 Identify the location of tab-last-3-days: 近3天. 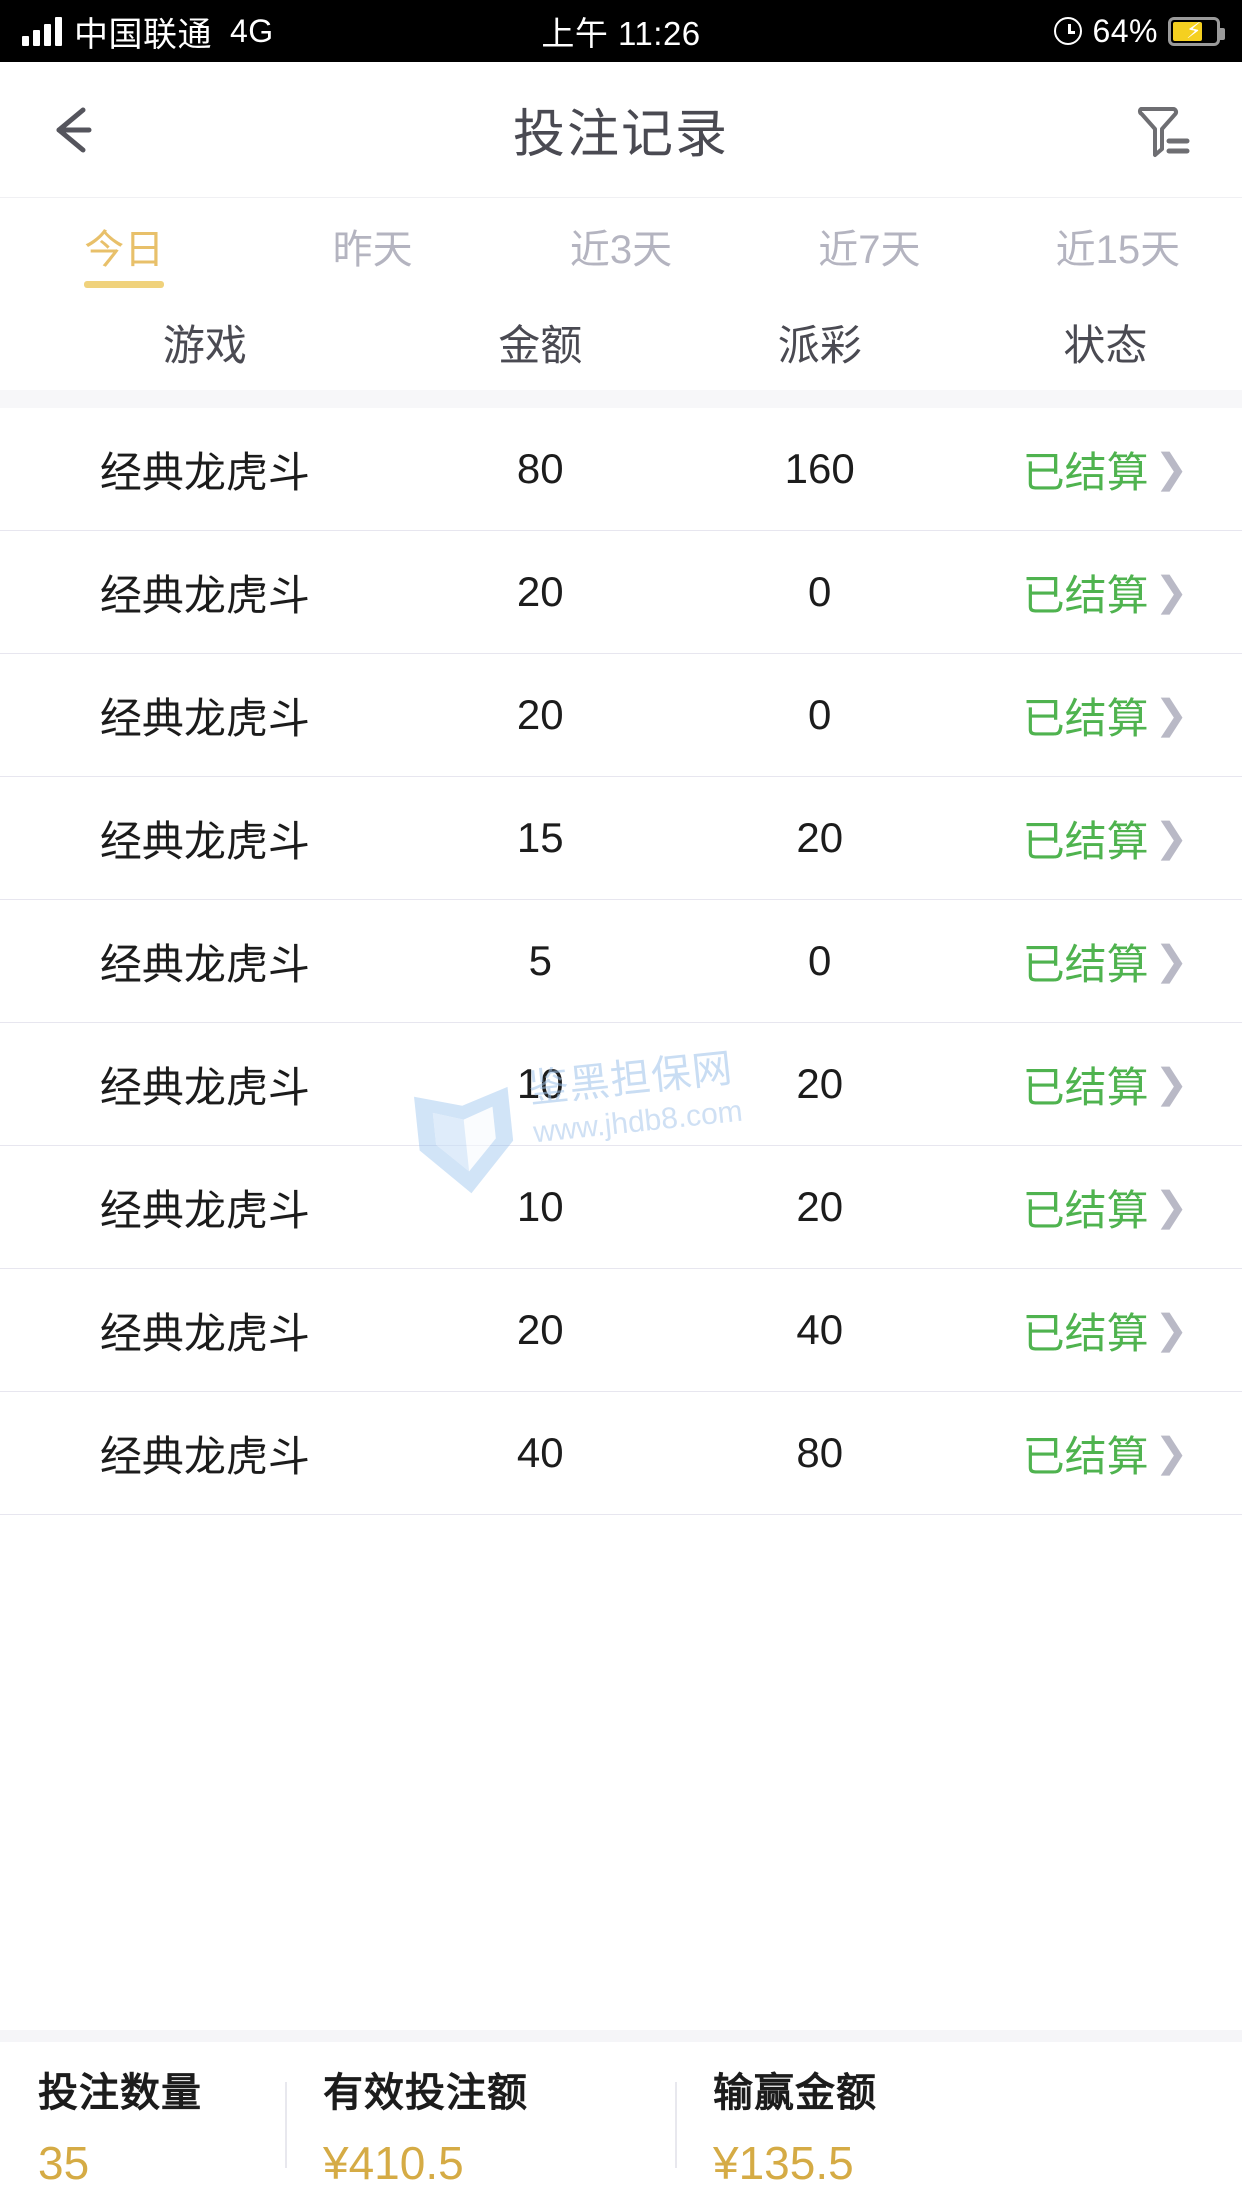
(621, 246).